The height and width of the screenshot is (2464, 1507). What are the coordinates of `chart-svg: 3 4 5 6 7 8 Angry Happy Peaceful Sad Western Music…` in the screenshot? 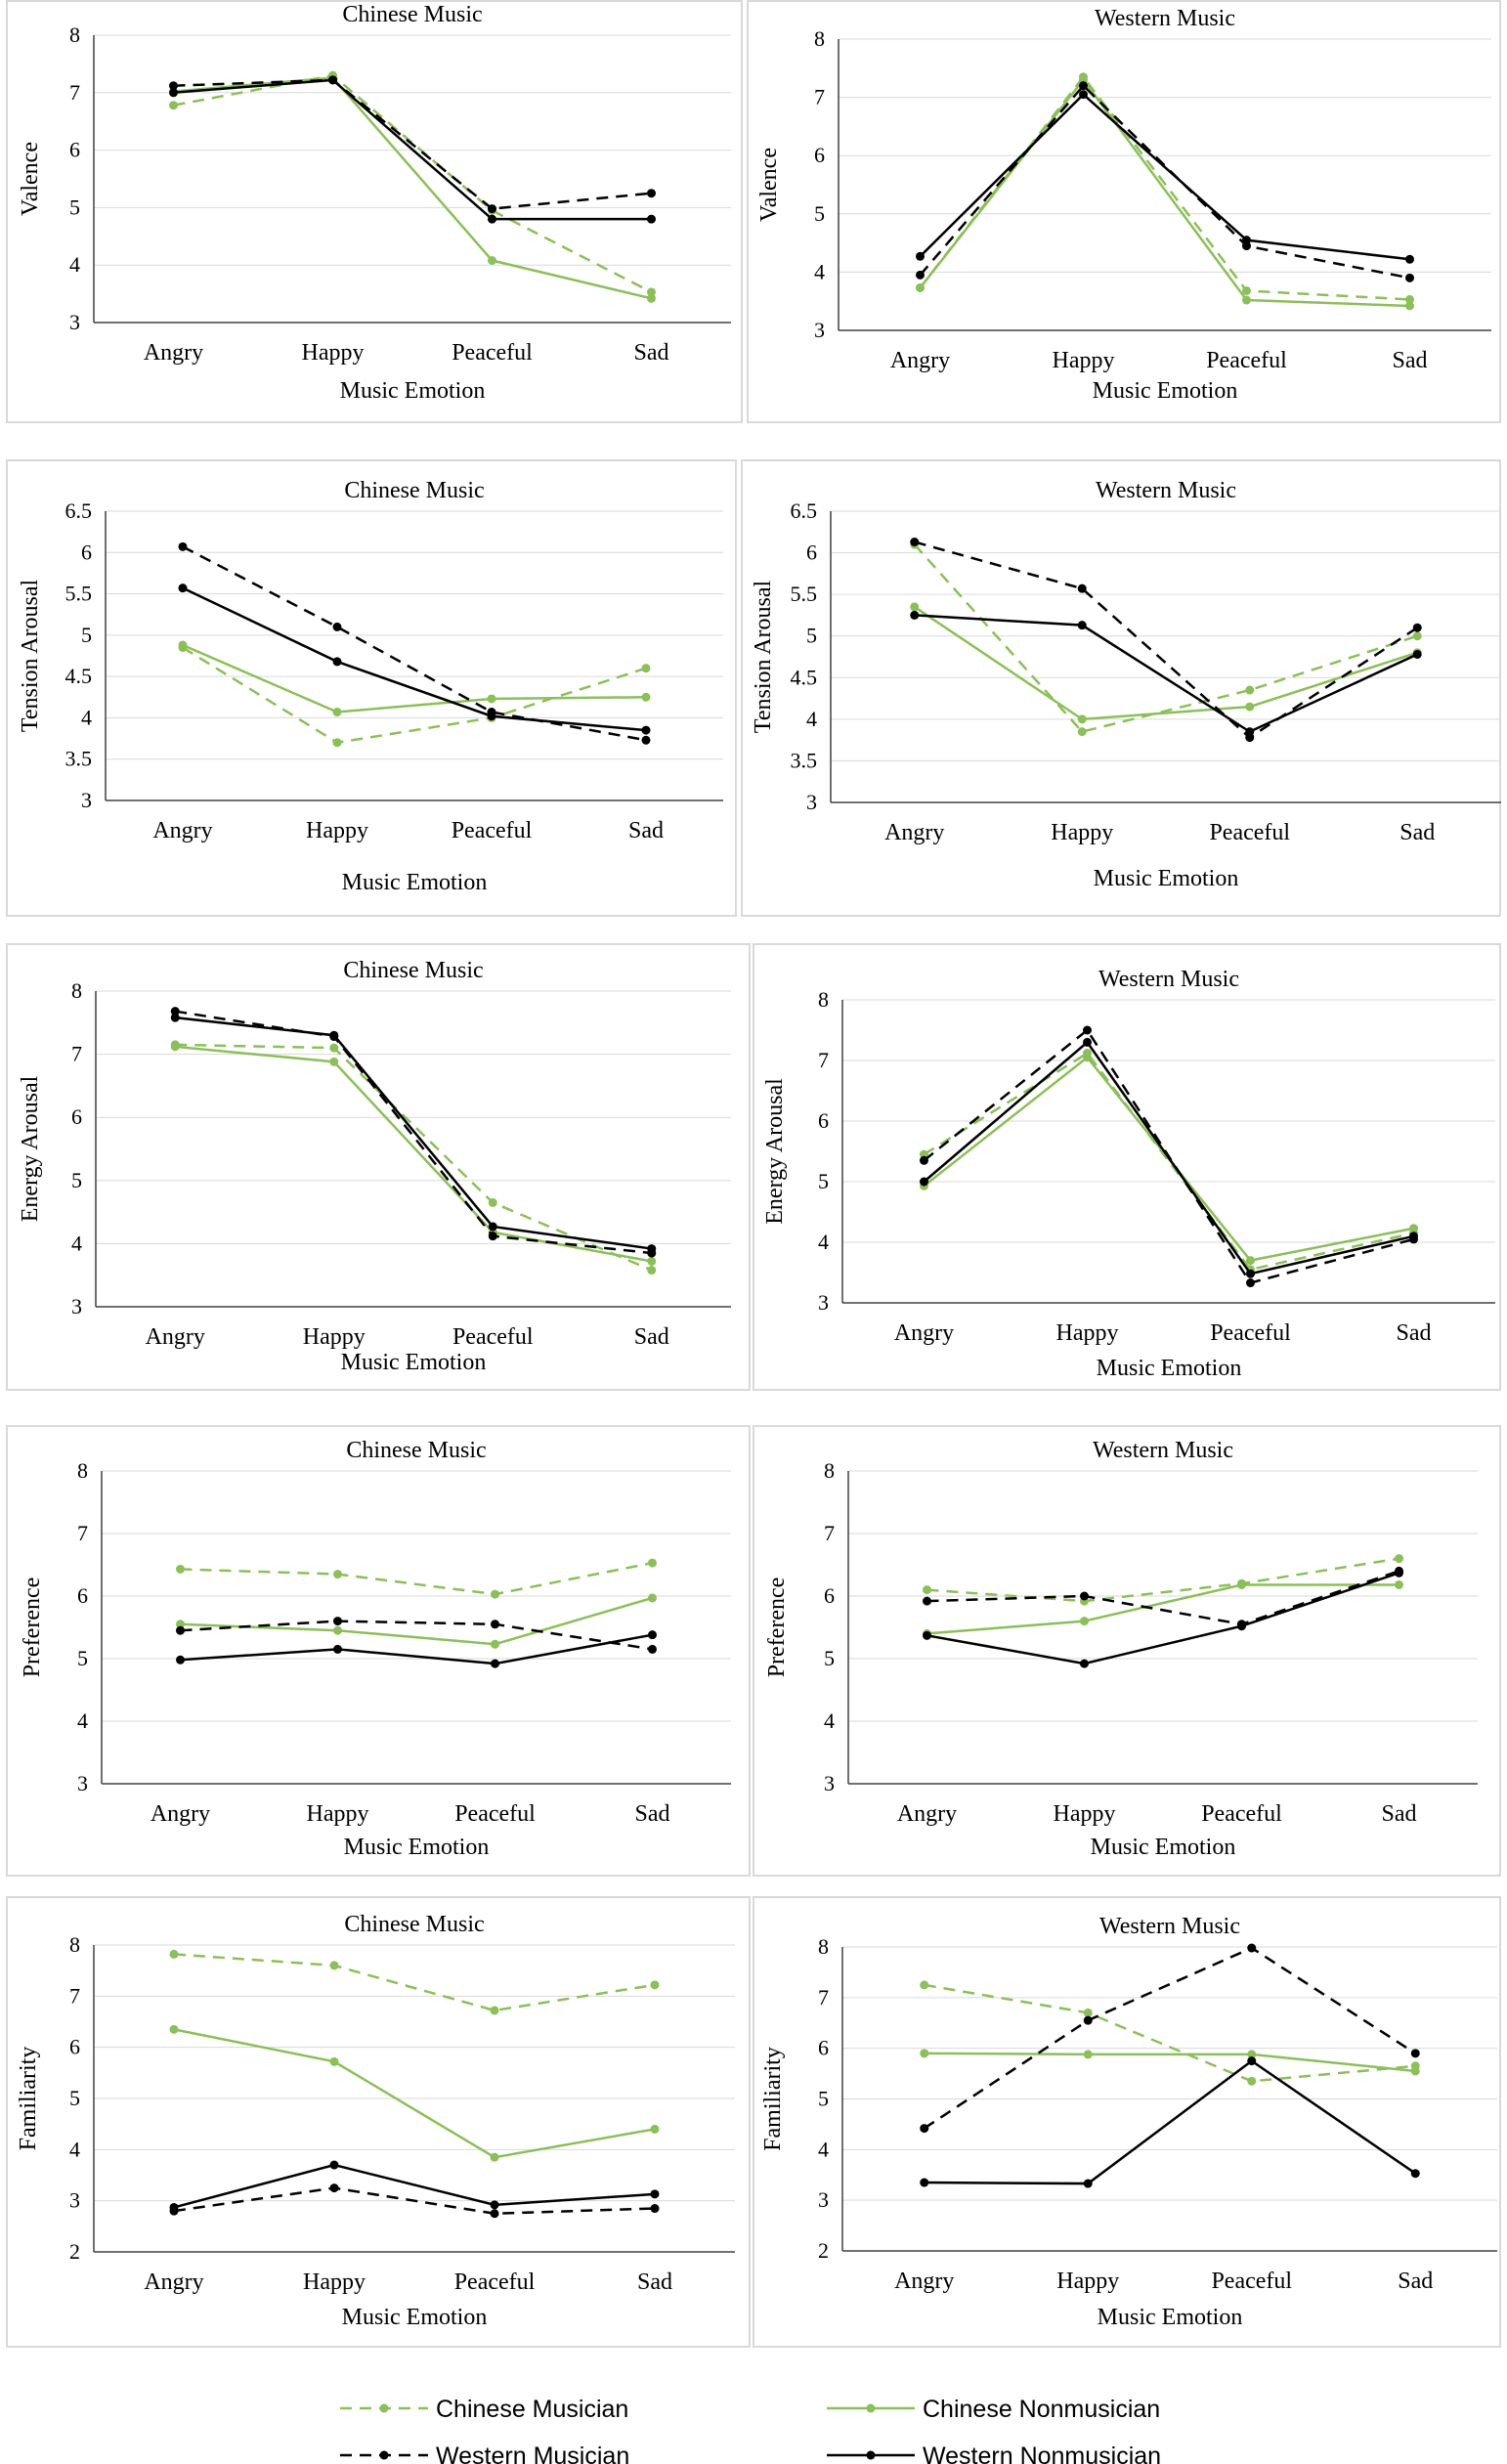 It's located at (1121, 1649).